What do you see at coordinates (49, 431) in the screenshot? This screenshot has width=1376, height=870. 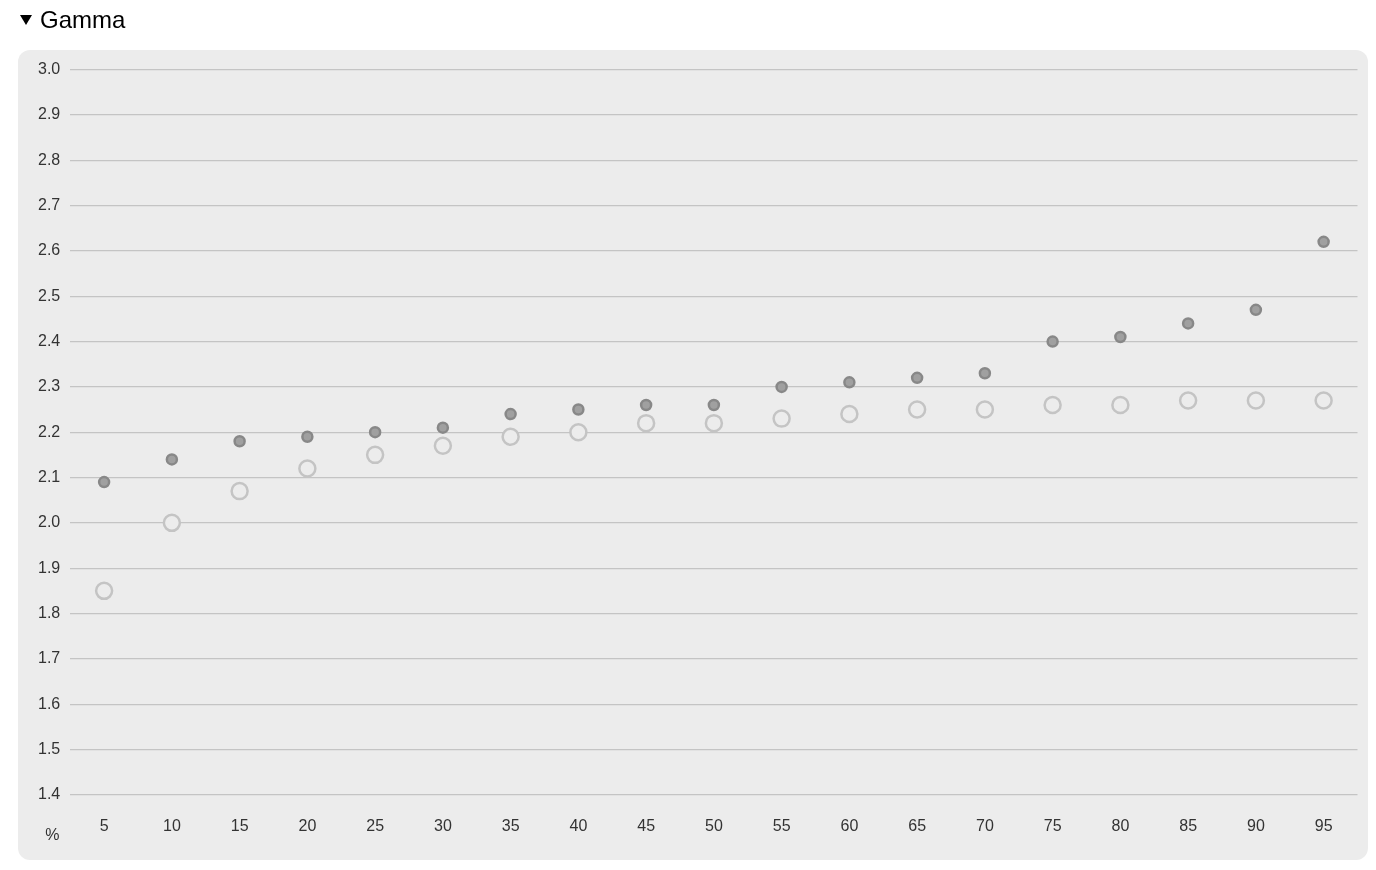 I see `y-tick-label: 2.2` at bounding box center [49, 431].